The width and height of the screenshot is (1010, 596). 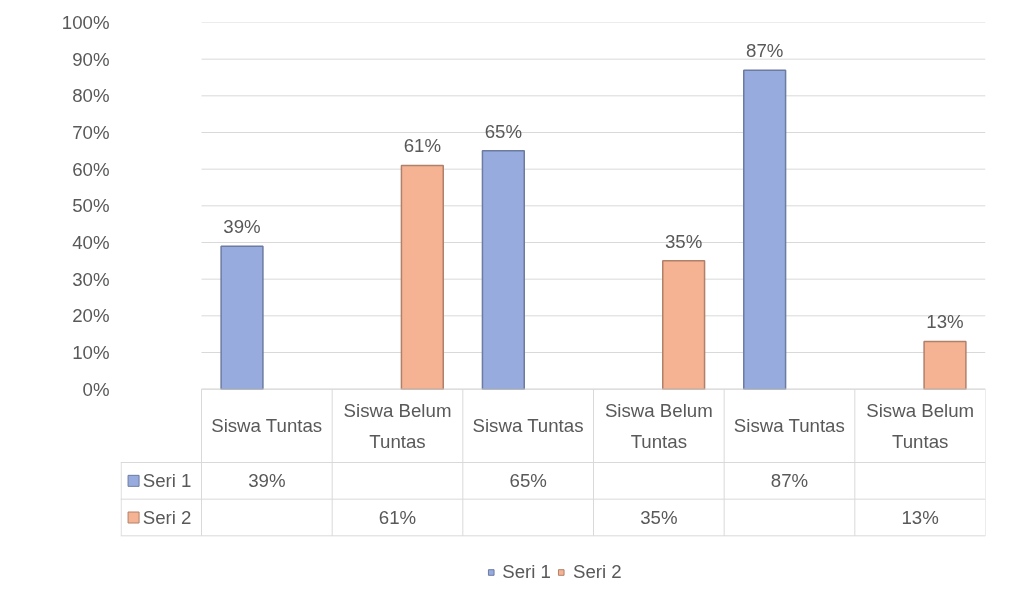 What do you see at coordinates (659, 517) in the screenshot?
I see `data-label: 35%` at bounding box center [659, 517].